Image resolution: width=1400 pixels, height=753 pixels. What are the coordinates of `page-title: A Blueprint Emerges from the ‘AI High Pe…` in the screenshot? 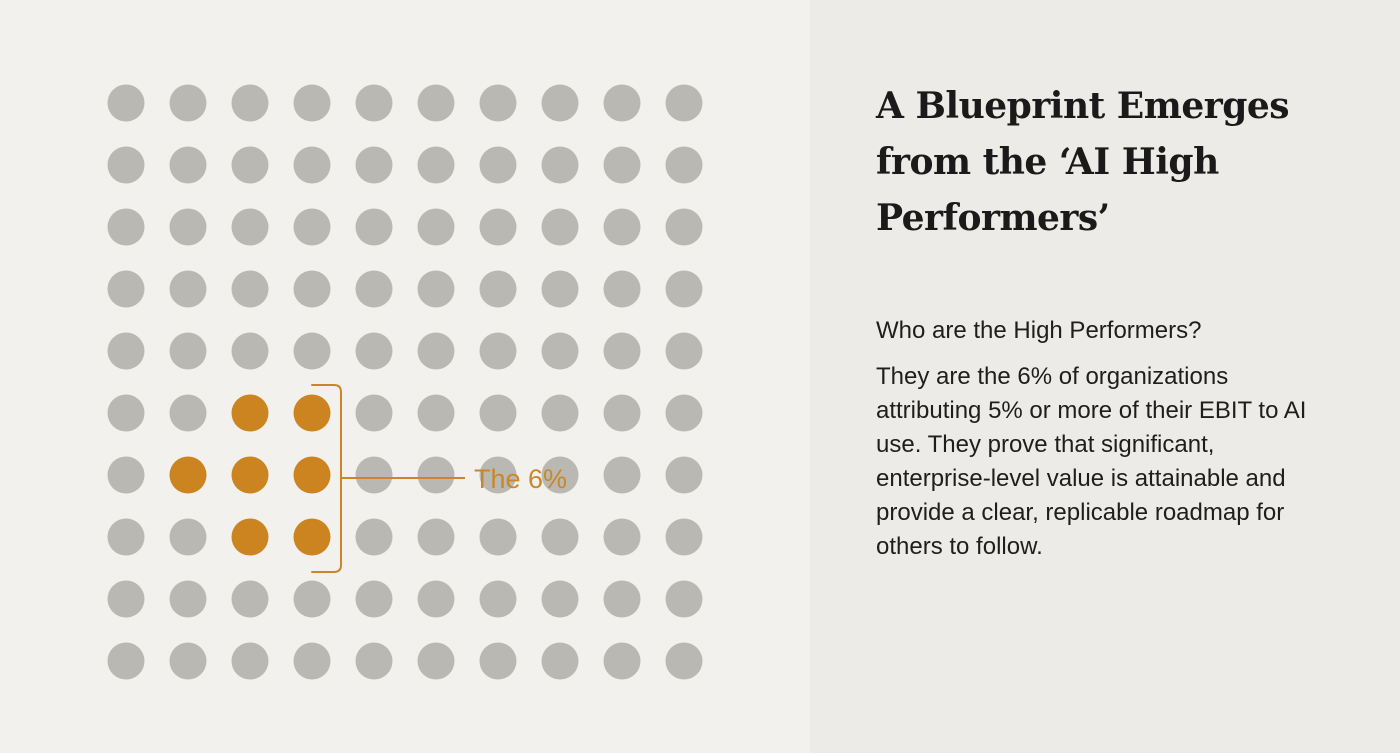 It's located at (1083, 162).